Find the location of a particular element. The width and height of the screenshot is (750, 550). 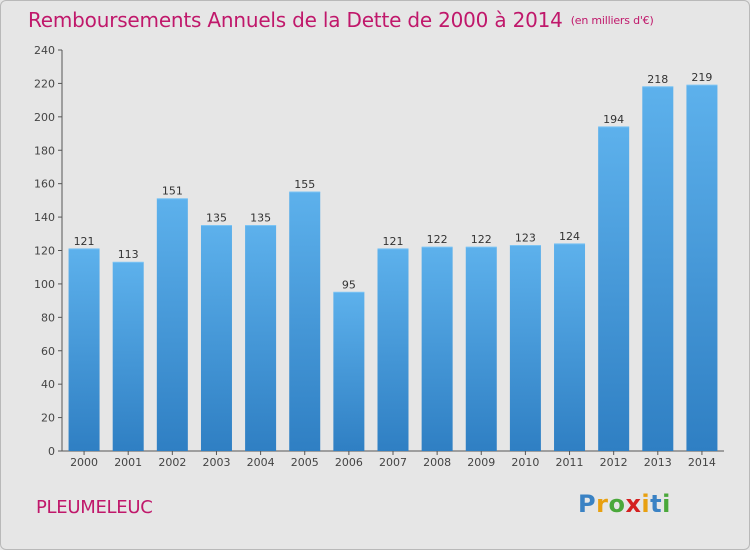

y-tick-label: 180 is located at coordinates (44, 150).